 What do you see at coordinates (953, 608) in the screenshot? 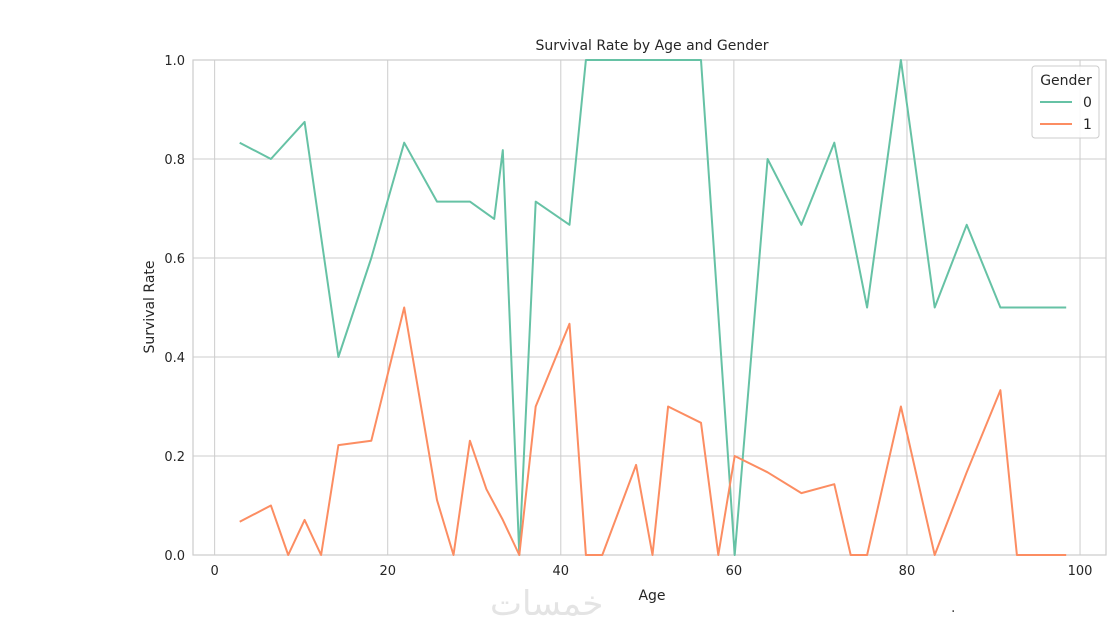
I see `footer-mark: .` at bounding box center [953, 608].